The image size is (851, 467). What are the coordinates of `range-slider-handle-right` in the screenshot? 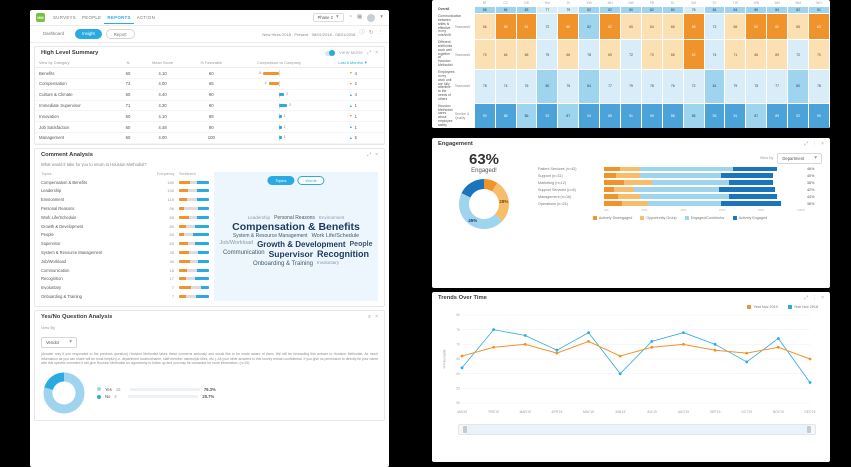 It's located at (809, 429).